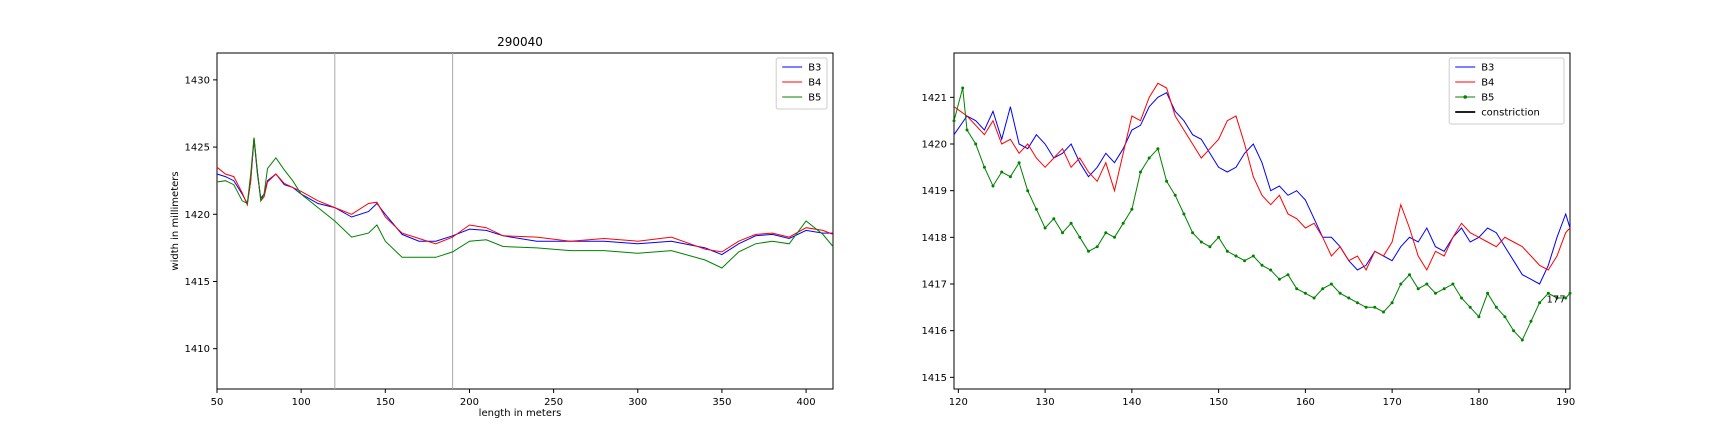 Image resolution: width=1728 pixels, height=432 pixels. I want to click on series-line-b5, so click(525, 203).